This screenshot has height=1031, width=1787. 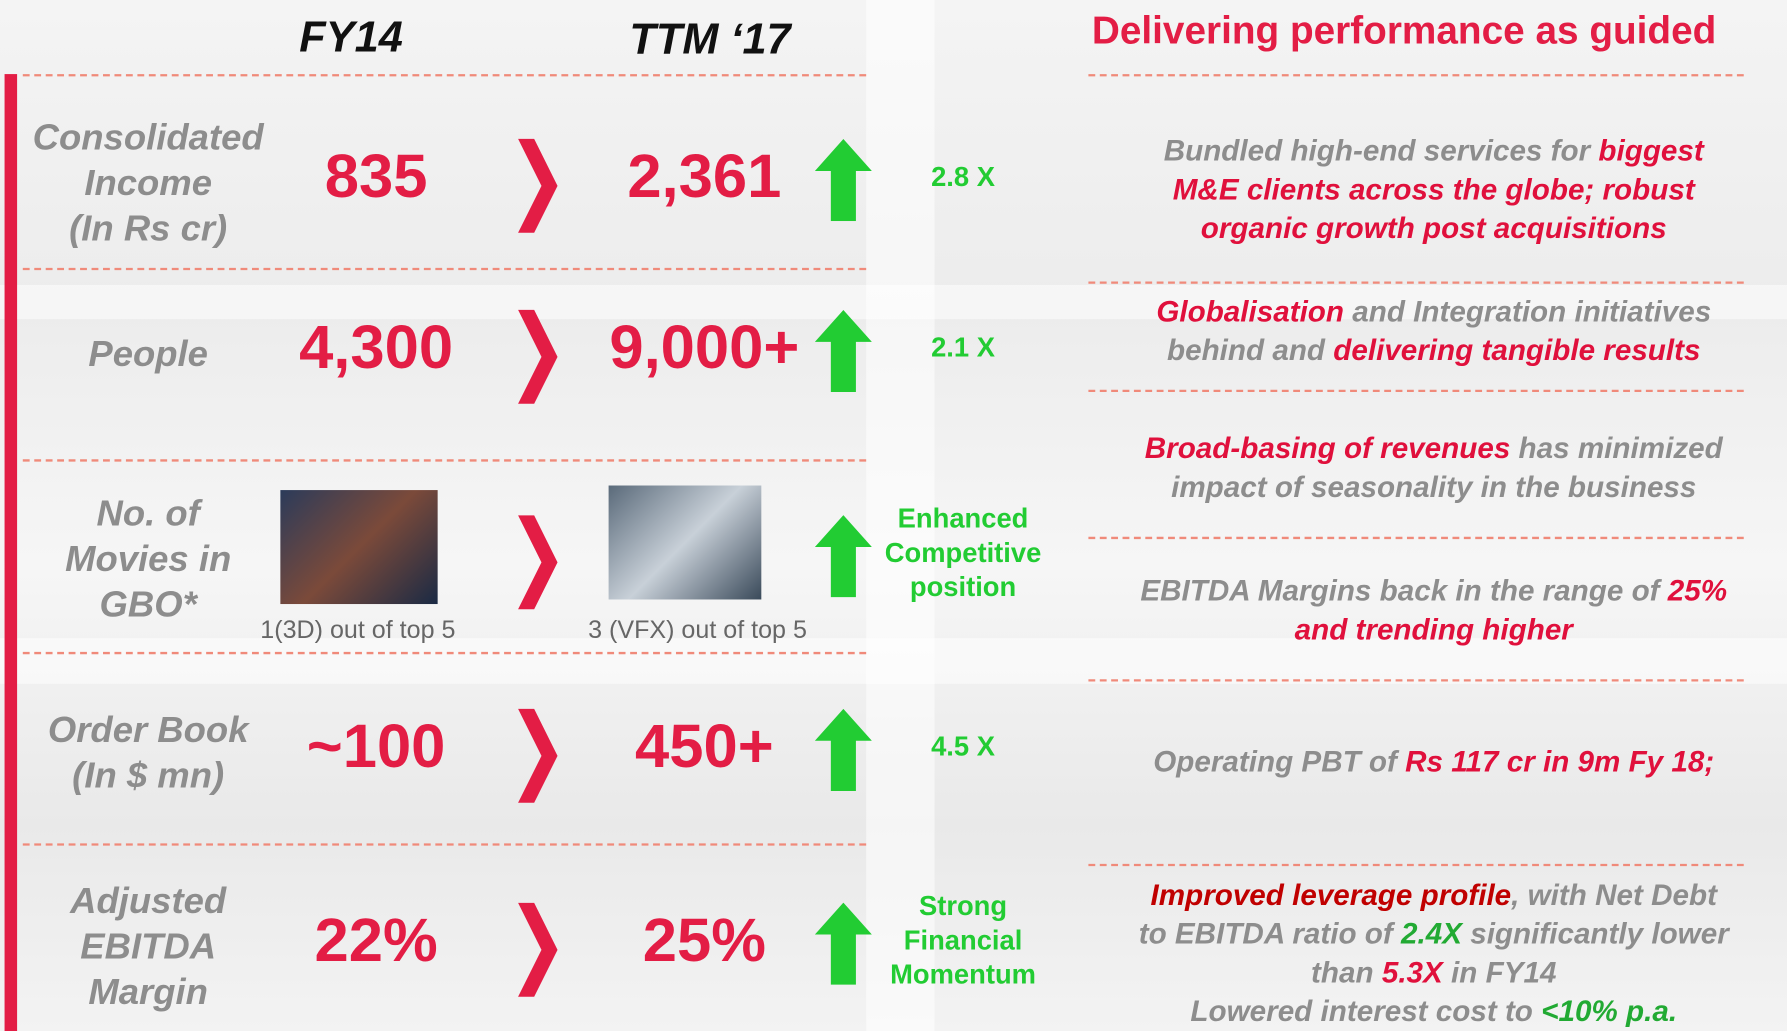 I want to click on row-label-line: No. of, so click(x=148, y=513).